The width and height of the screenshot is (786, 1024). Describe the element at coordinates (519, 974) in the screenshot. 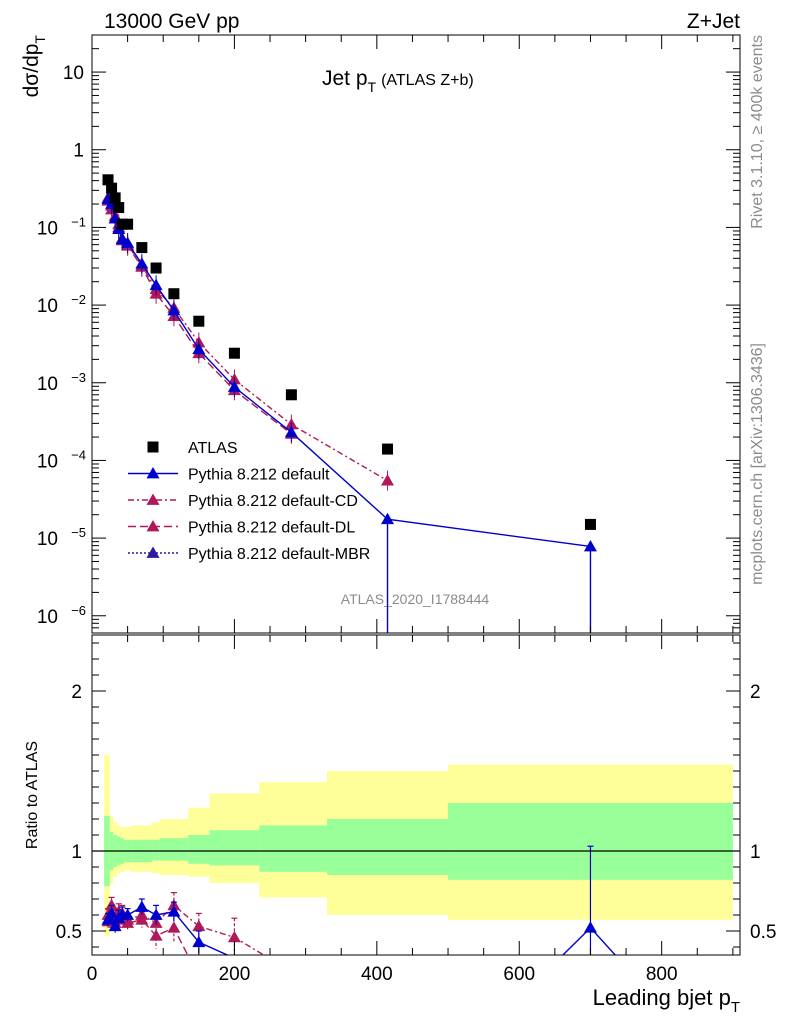

I see `x-tick-label: 600` at that location.